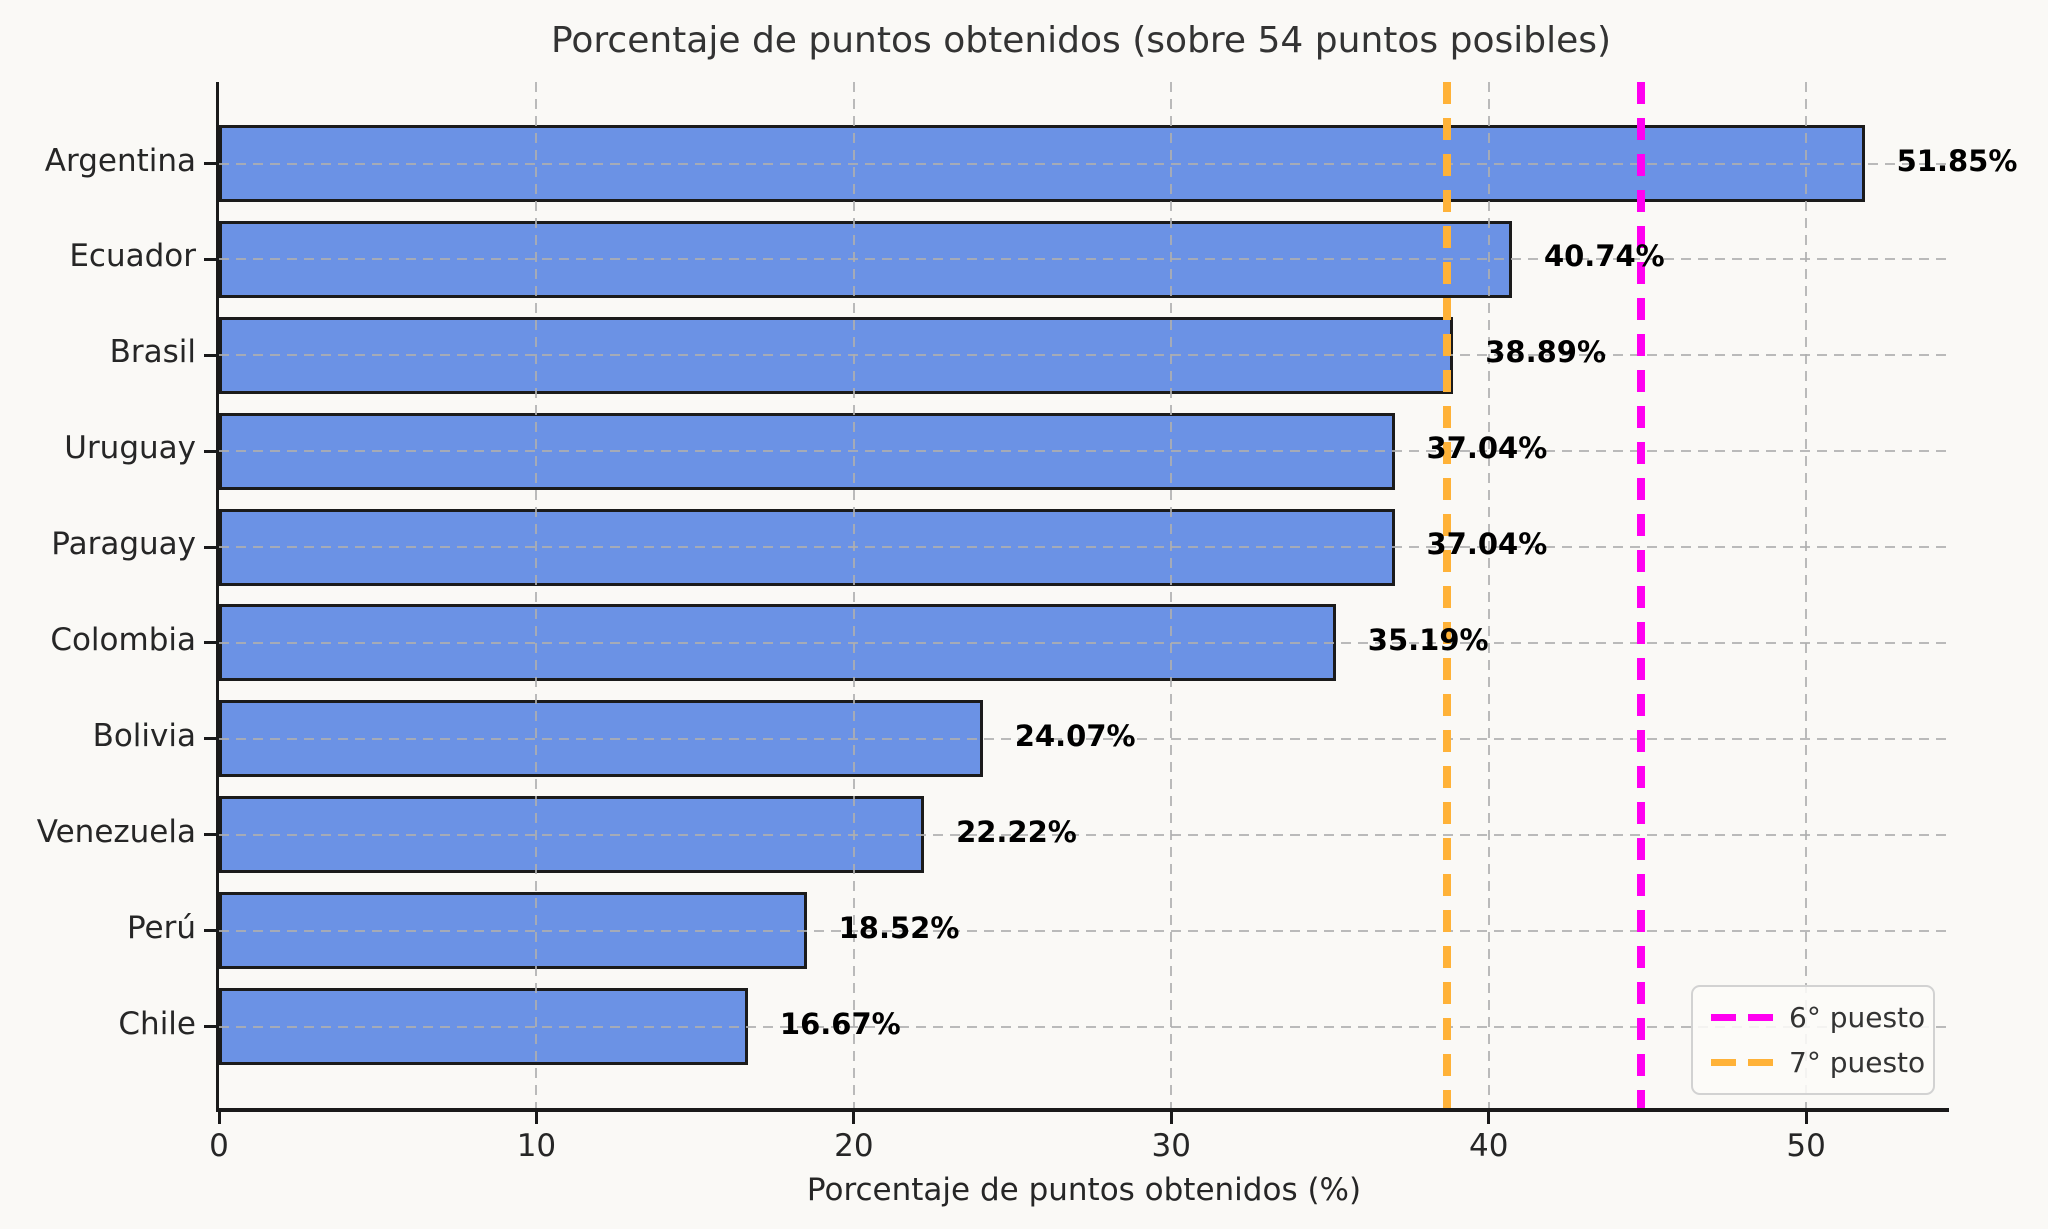  I want to click on value-label: 40.74%, so click(1604, 256).